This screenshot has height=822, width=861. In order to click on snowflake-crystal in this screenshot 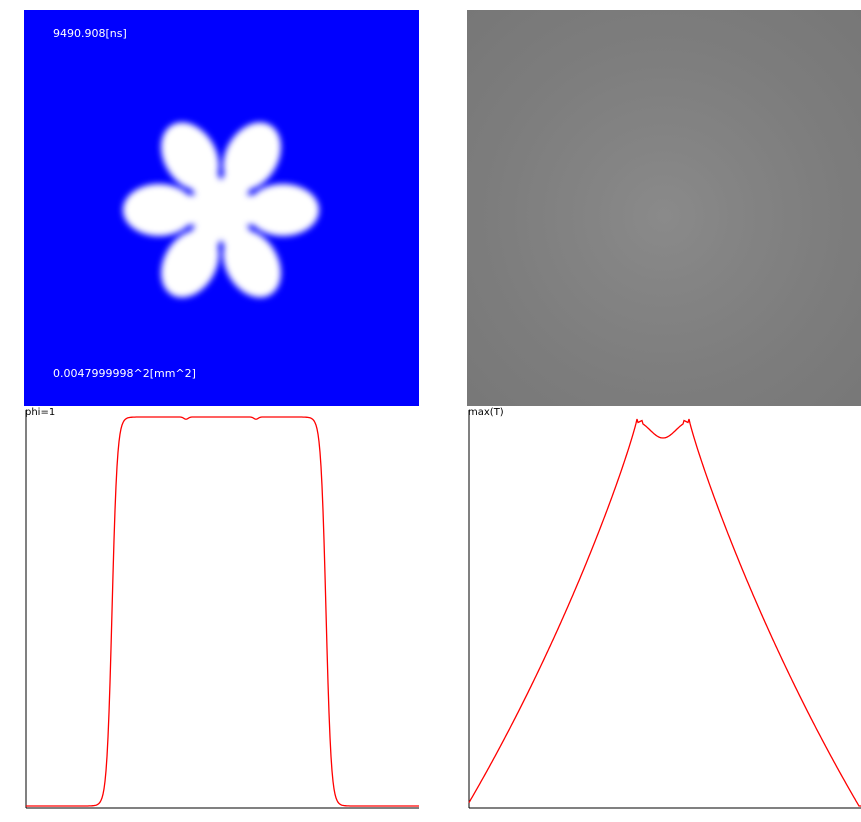, I will do `click(221, 210)`.